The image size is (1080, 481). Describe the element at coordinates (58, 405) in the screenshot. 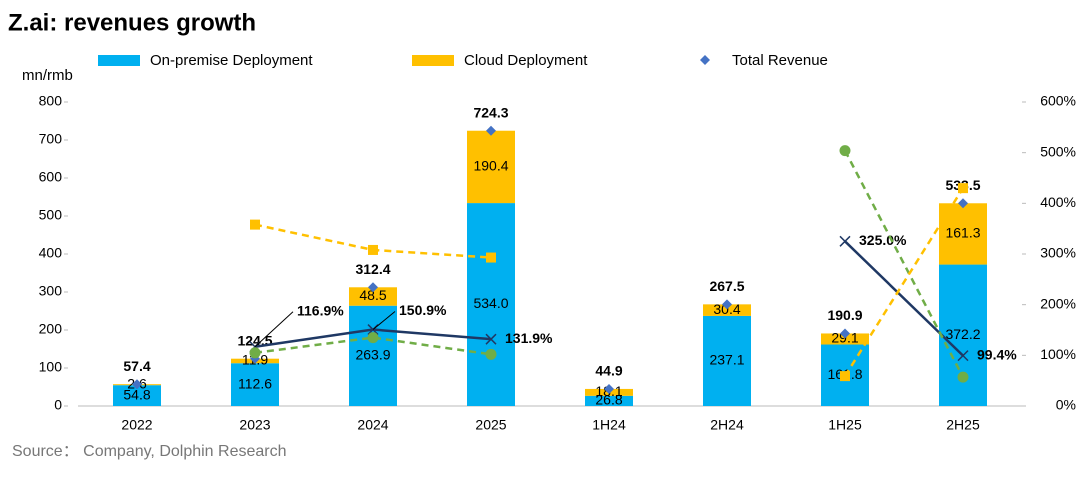

I see `y-tick-label: 0` at that location.